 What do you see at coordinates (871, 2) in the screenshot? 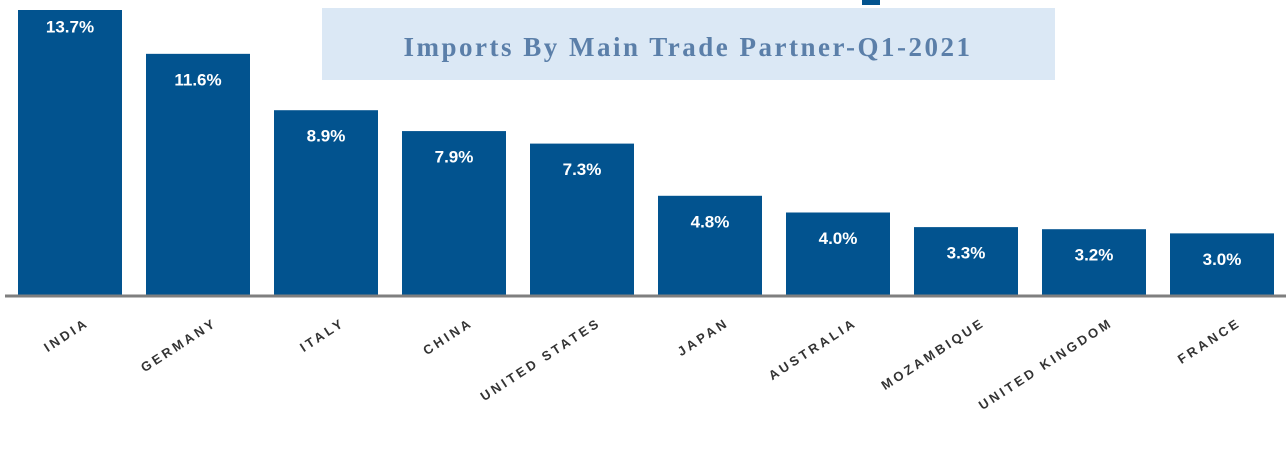
I see `decoration` at bounding box center [871, 2].